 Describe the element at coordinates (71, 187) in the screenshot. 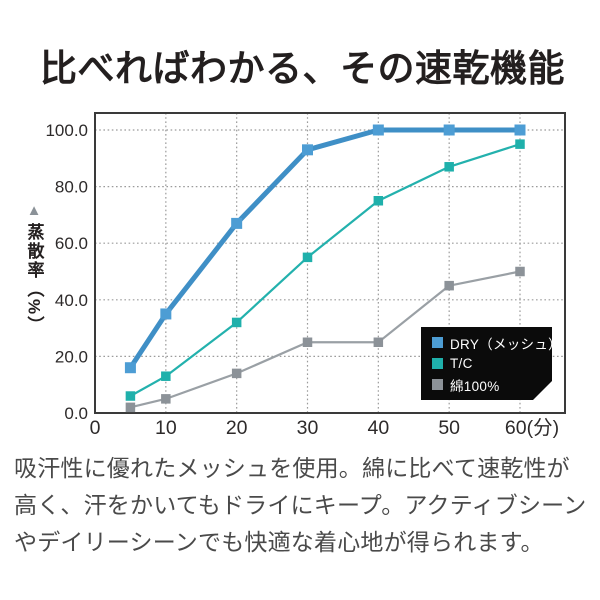

I see `y-tick-label: 80.0` at that location.